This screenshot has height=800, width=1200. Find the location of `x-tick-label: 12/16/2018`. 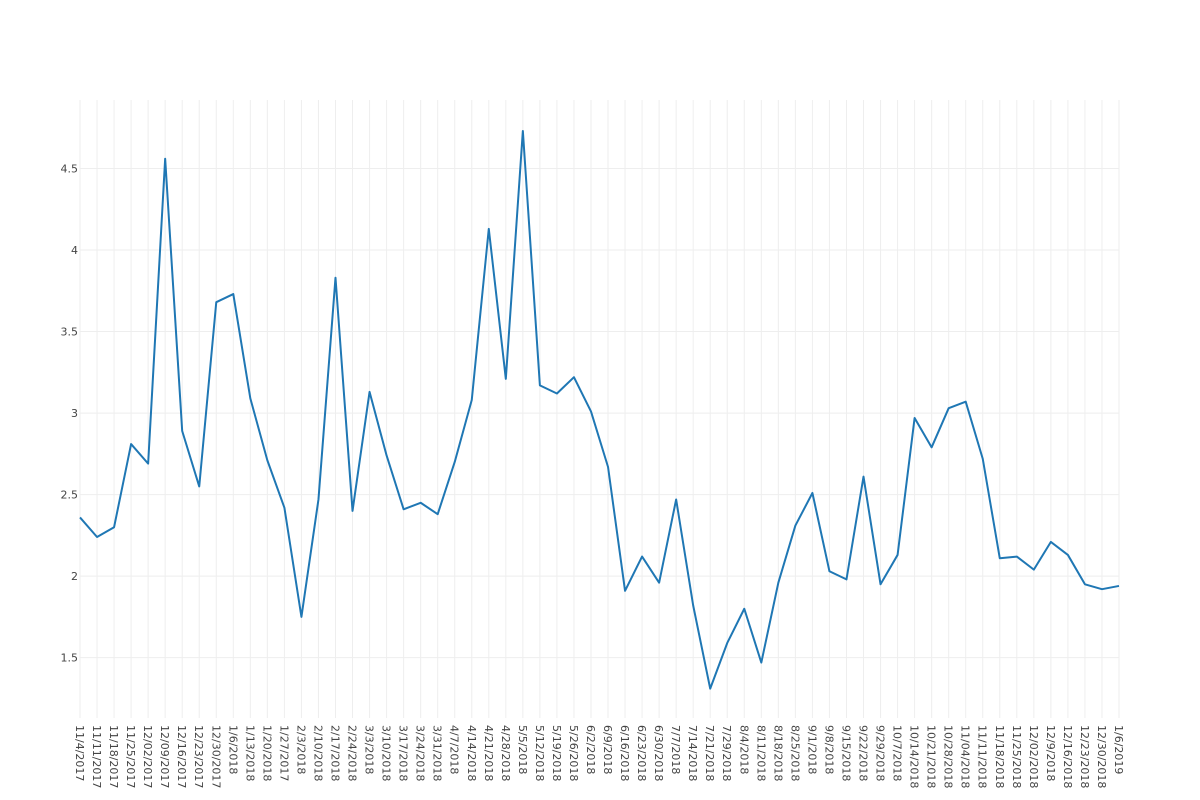

x-tick-label: 12/16/2018 is located at coordinates (1067, 756).